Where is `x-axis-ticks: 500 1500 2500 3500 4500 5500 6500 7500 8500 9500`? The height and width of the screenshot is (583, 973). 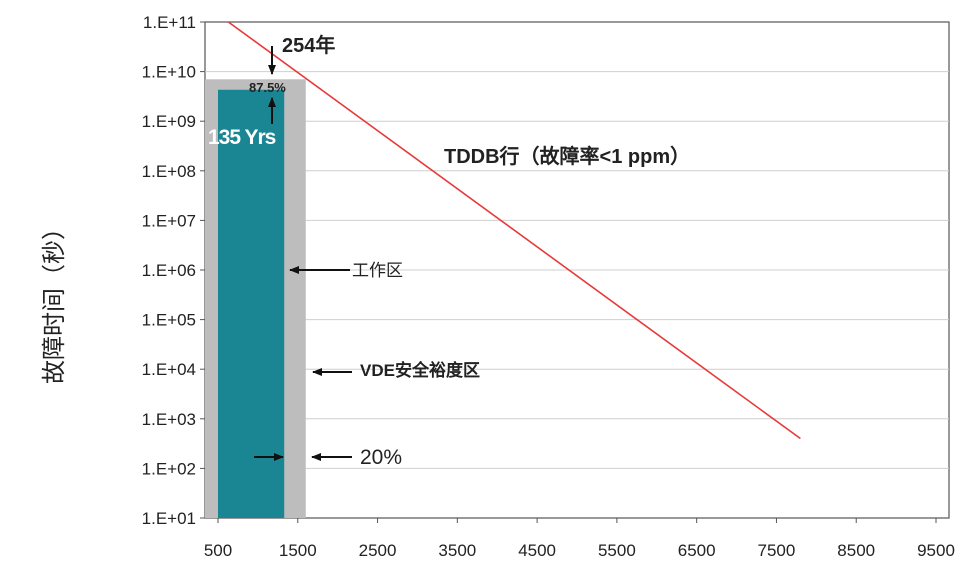 x-axis-ticks: 500 1500 2500 3500 4500 5500 6500 7500 8500 9500 is located at coordinates (579, 539).